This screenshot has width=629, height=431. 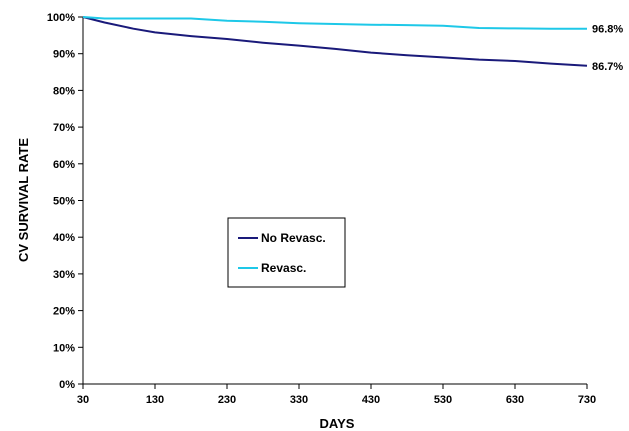 What do you see at coordinates (607, 48) in the screenshot?
I see `end-labels: 86.7% 96.8%` at bounding box center [607, 48].